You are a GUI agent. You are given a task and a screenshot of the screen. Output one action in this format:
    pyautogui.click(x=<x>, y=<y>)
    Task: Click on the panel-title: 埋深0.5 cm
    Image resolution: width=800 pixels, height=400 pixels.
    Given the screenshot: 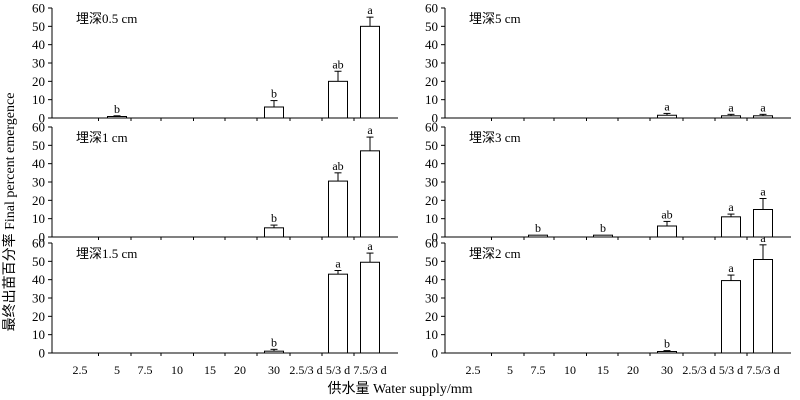 What is the action you would take?
    pyautogui.click(x=106, y=18)
    